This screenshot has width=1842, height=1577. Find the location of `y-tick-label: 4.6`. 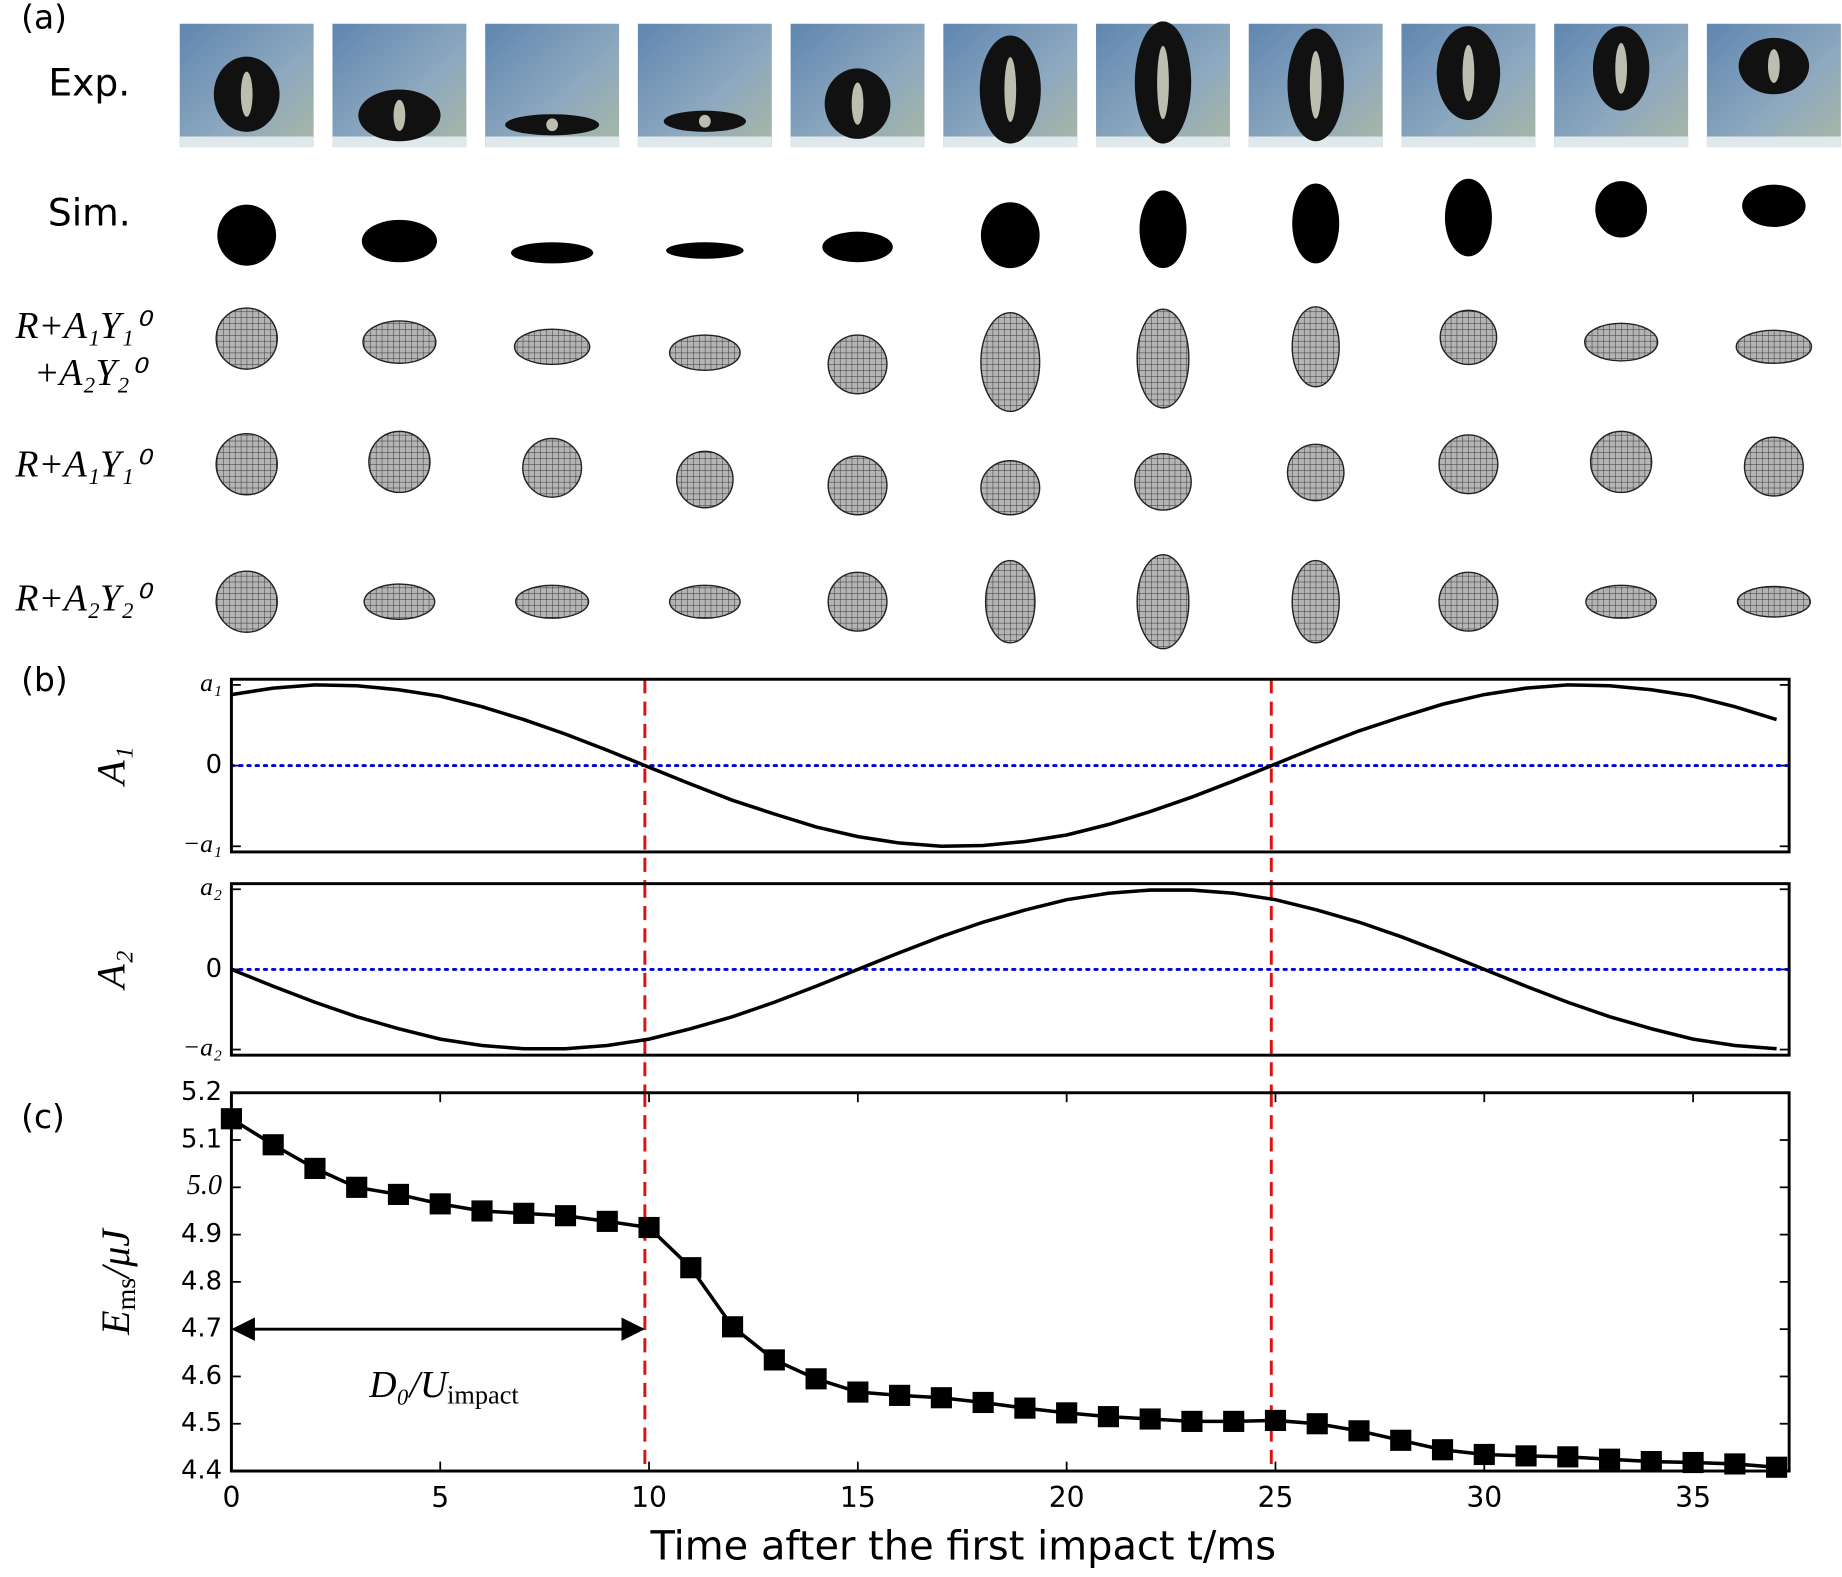

y-tick-label: 4.6 is located at coordinates (201, 1376).